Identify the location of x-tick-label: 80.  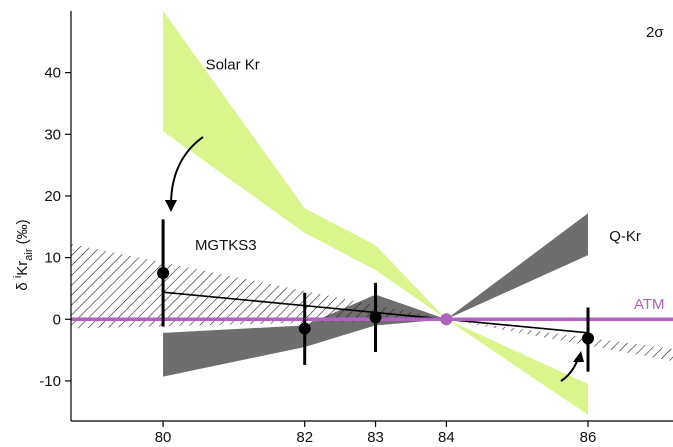
(163, 437).